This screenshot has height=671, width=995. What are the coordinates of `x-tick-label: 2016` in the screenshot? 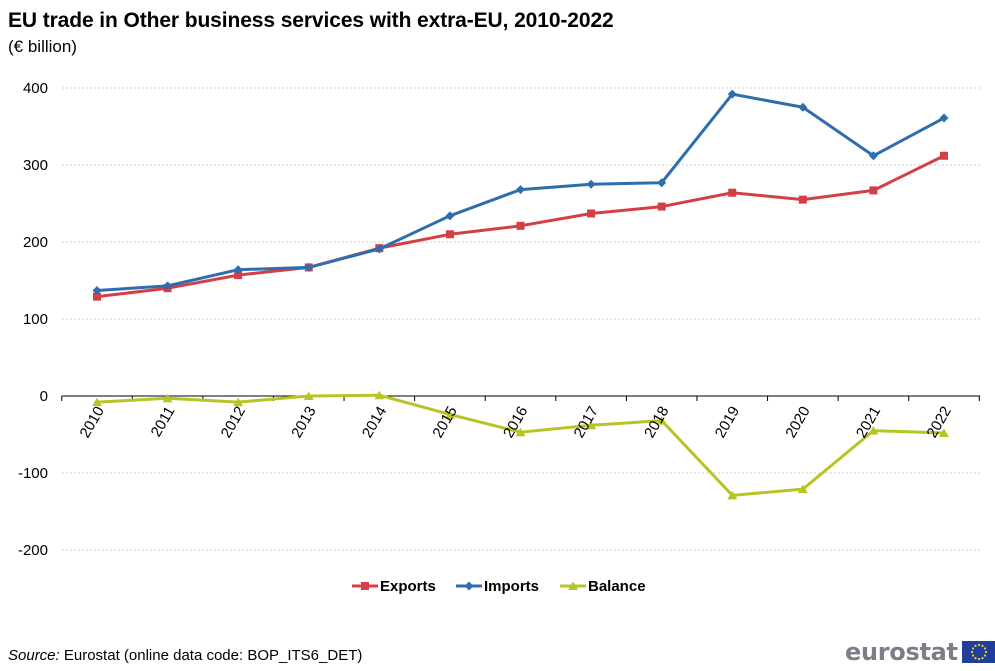 It's located at (515, 421).